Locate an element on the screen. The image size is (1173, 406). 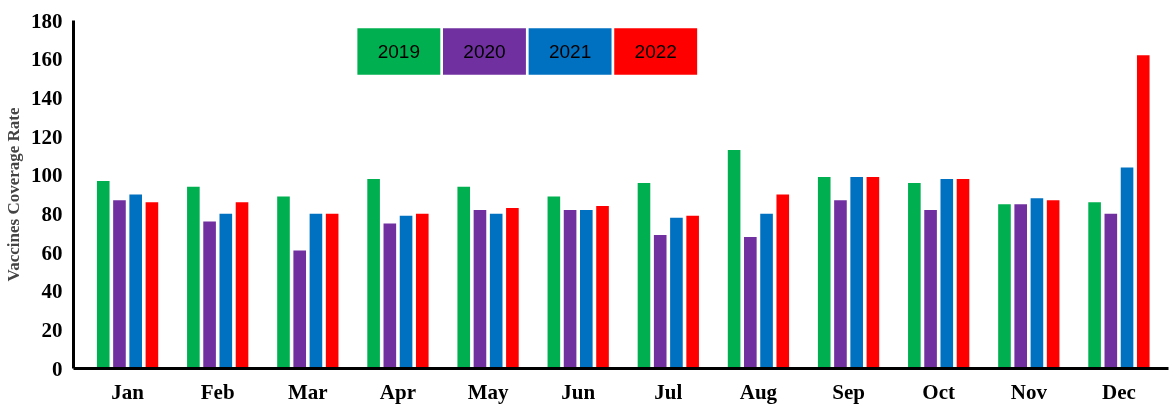
x-tick-label: Feb is located at coordinates (217, 391).